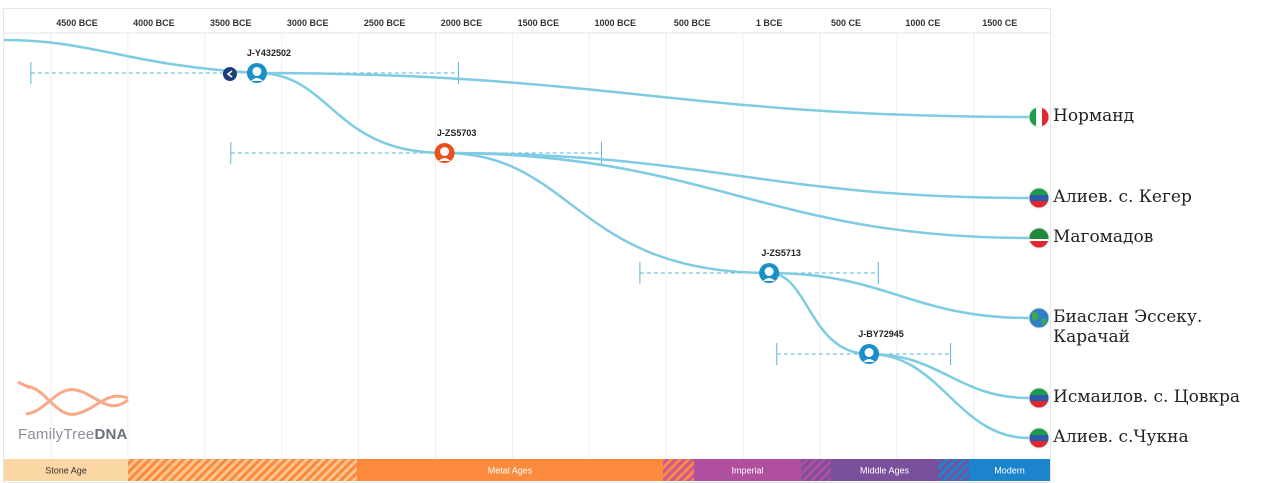 The height and width of the screenshot is (483, 1280). I want to click on sample-name-line: Магомадов, so click(1103, 237).